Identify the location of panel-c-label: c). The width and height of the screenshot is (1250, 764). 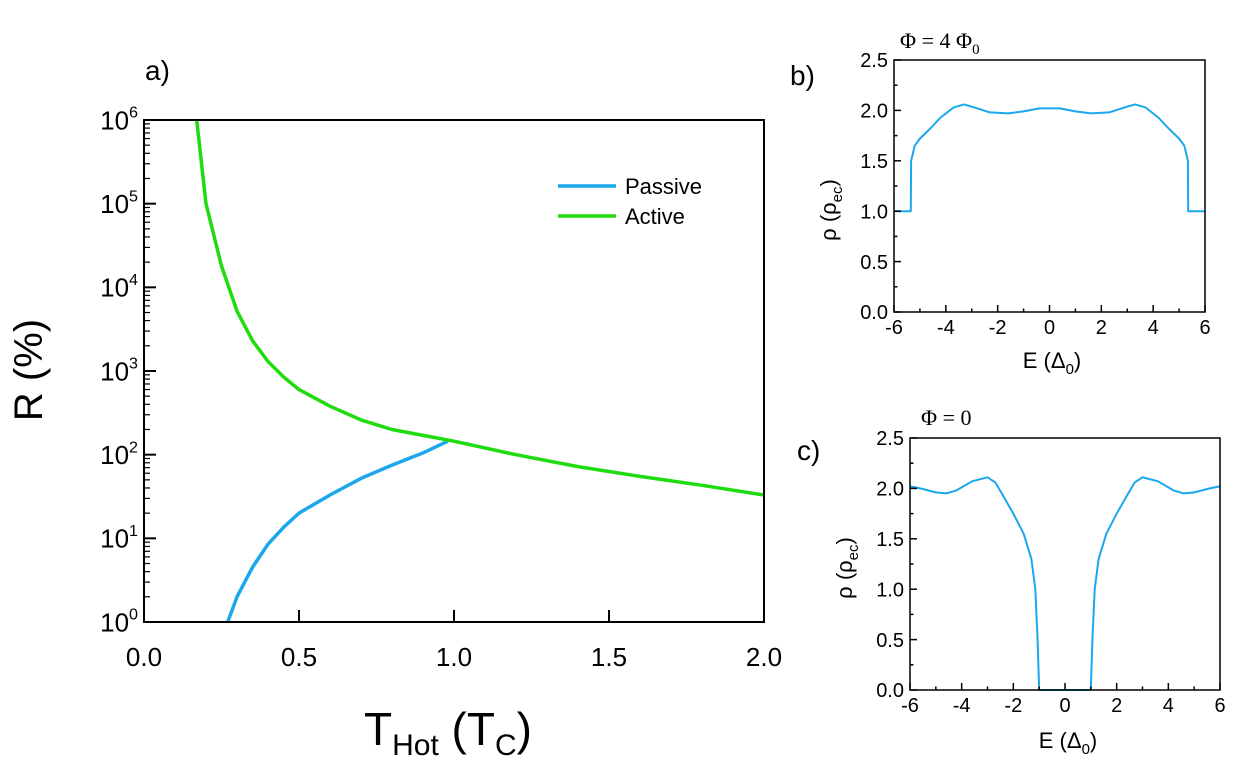
(808, 450).